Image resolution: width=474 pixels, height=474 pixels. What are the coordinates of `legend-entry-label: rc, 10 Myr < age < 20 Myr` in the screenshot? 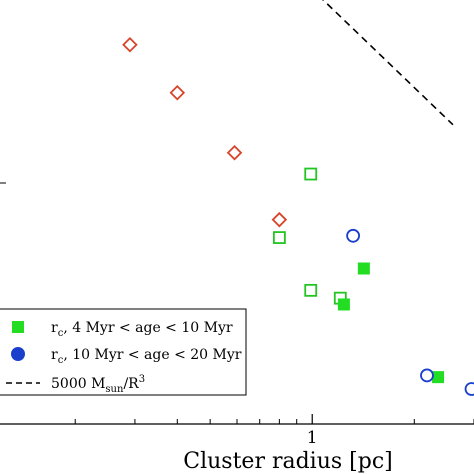 It's located at (146, 356).